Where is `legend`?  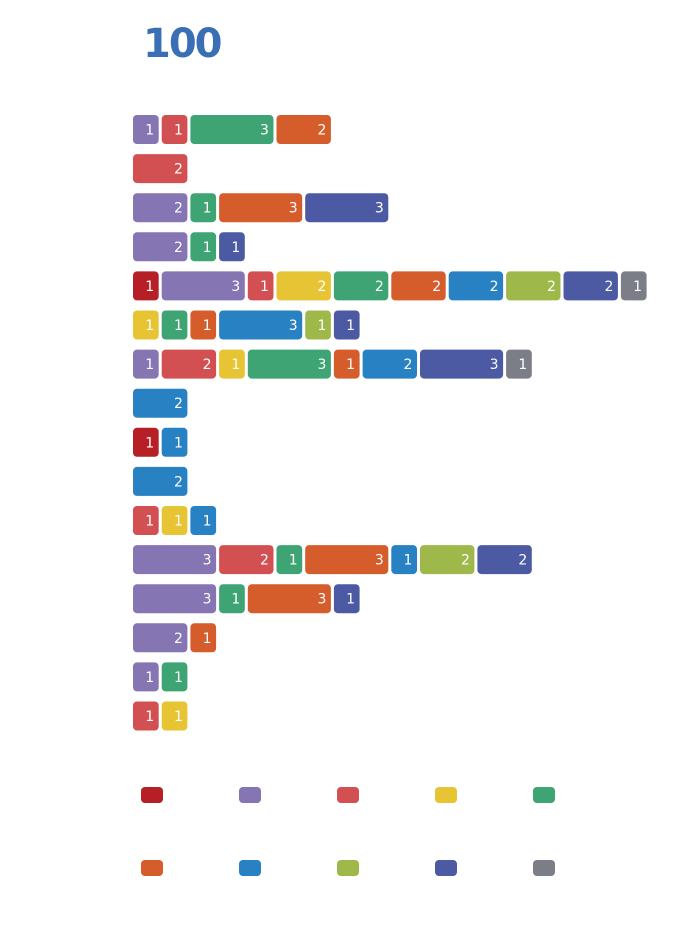 legend is located at coordinates (348, 831).